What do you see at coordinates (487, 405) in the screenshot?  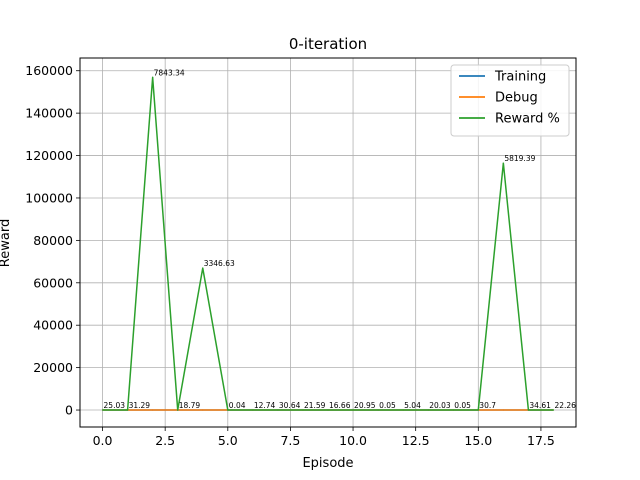 I see `data-label: 30.7` at bounding box center [487, 405].